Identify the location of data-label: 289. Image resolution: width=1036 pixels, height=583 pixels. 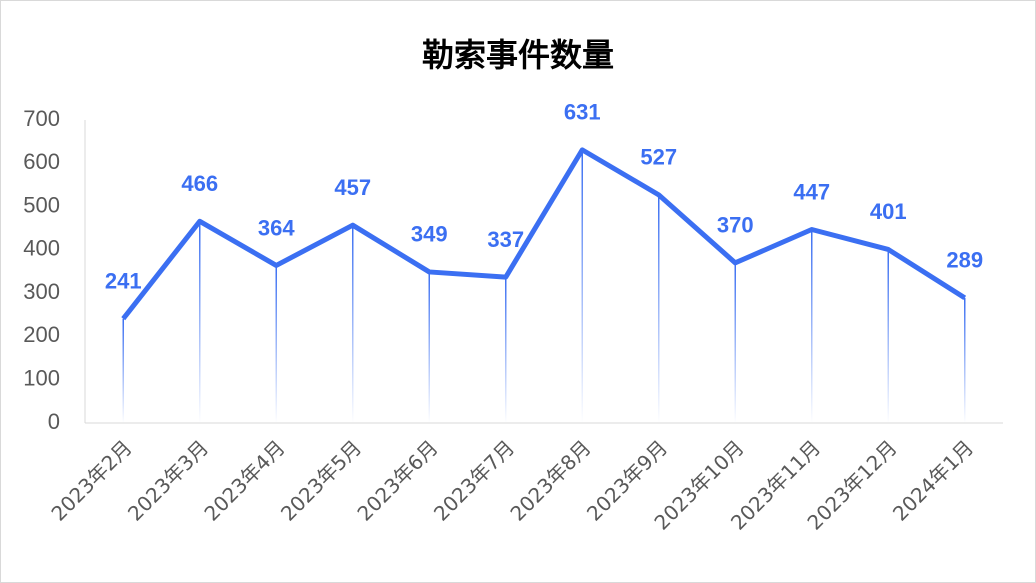
(964, 260).